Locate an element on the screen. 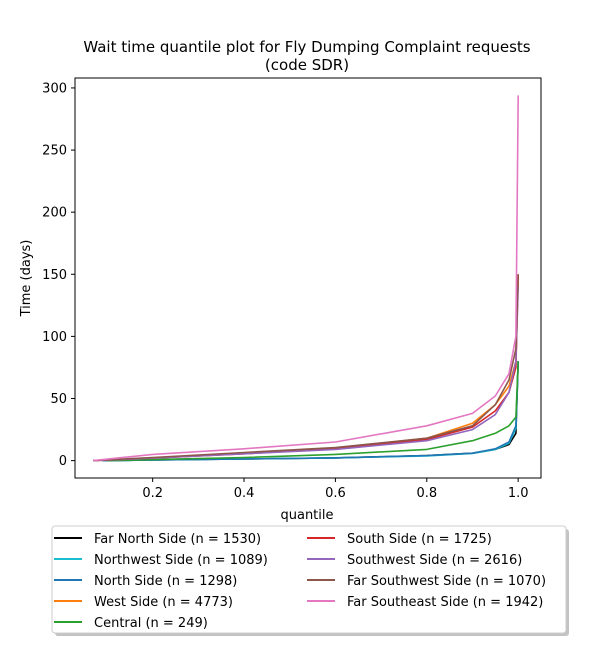  y-tick-label: 300 is located at coordinates (54, 88).